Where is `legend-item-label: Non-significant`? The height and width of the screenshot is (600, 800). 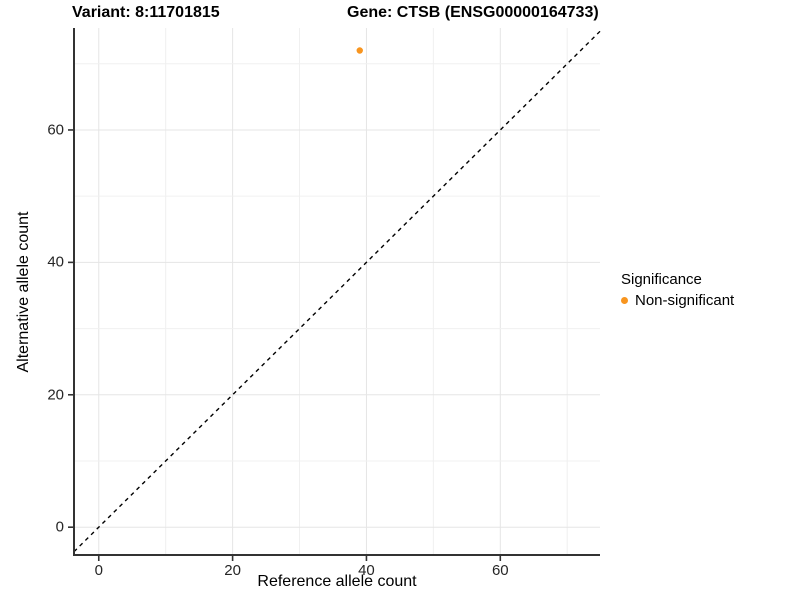
legend-item-label: Non-significant is located at coordinates (685, 300).